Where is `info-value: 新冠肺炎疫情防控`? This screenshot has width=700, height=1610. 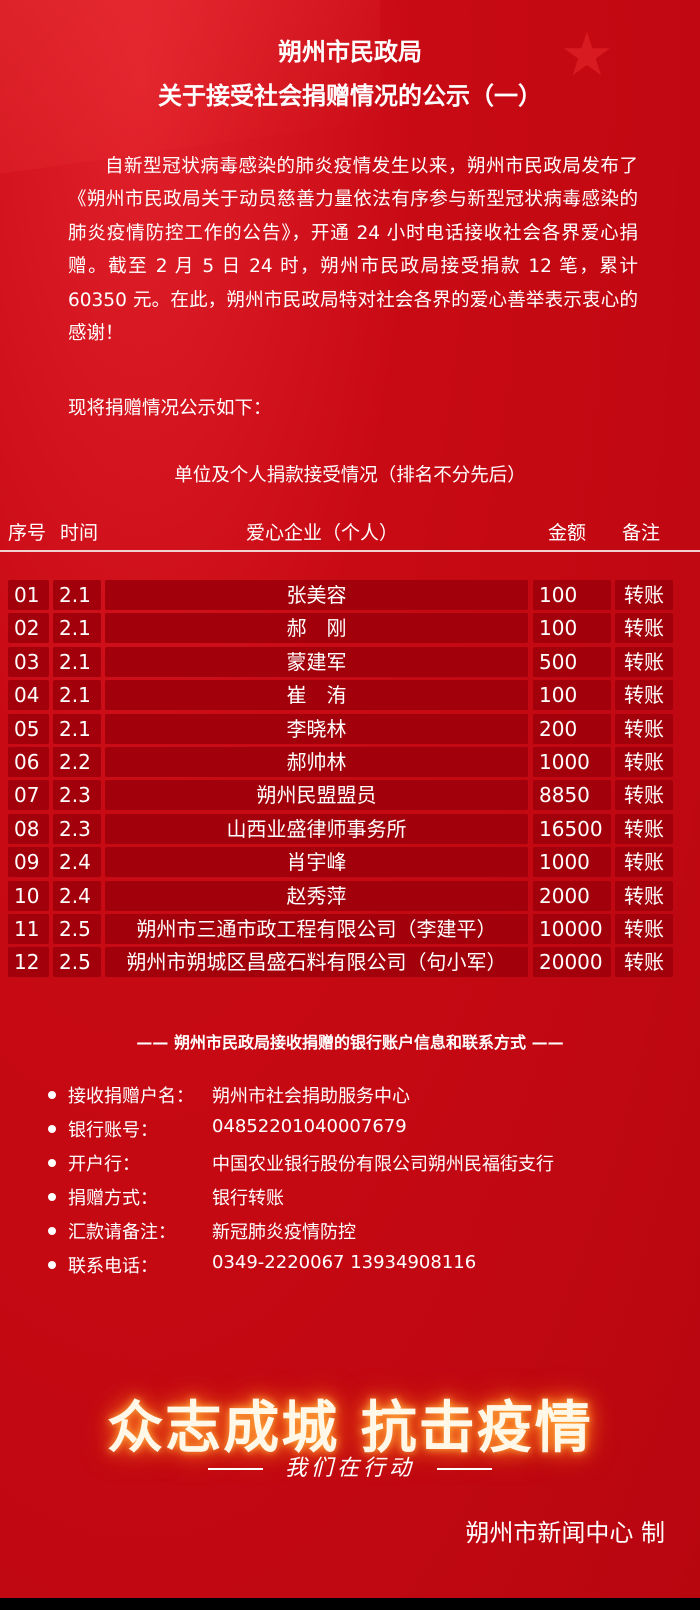
info-value: 新冠肺炎疫情防控 is located at coordinates (284, 1232).